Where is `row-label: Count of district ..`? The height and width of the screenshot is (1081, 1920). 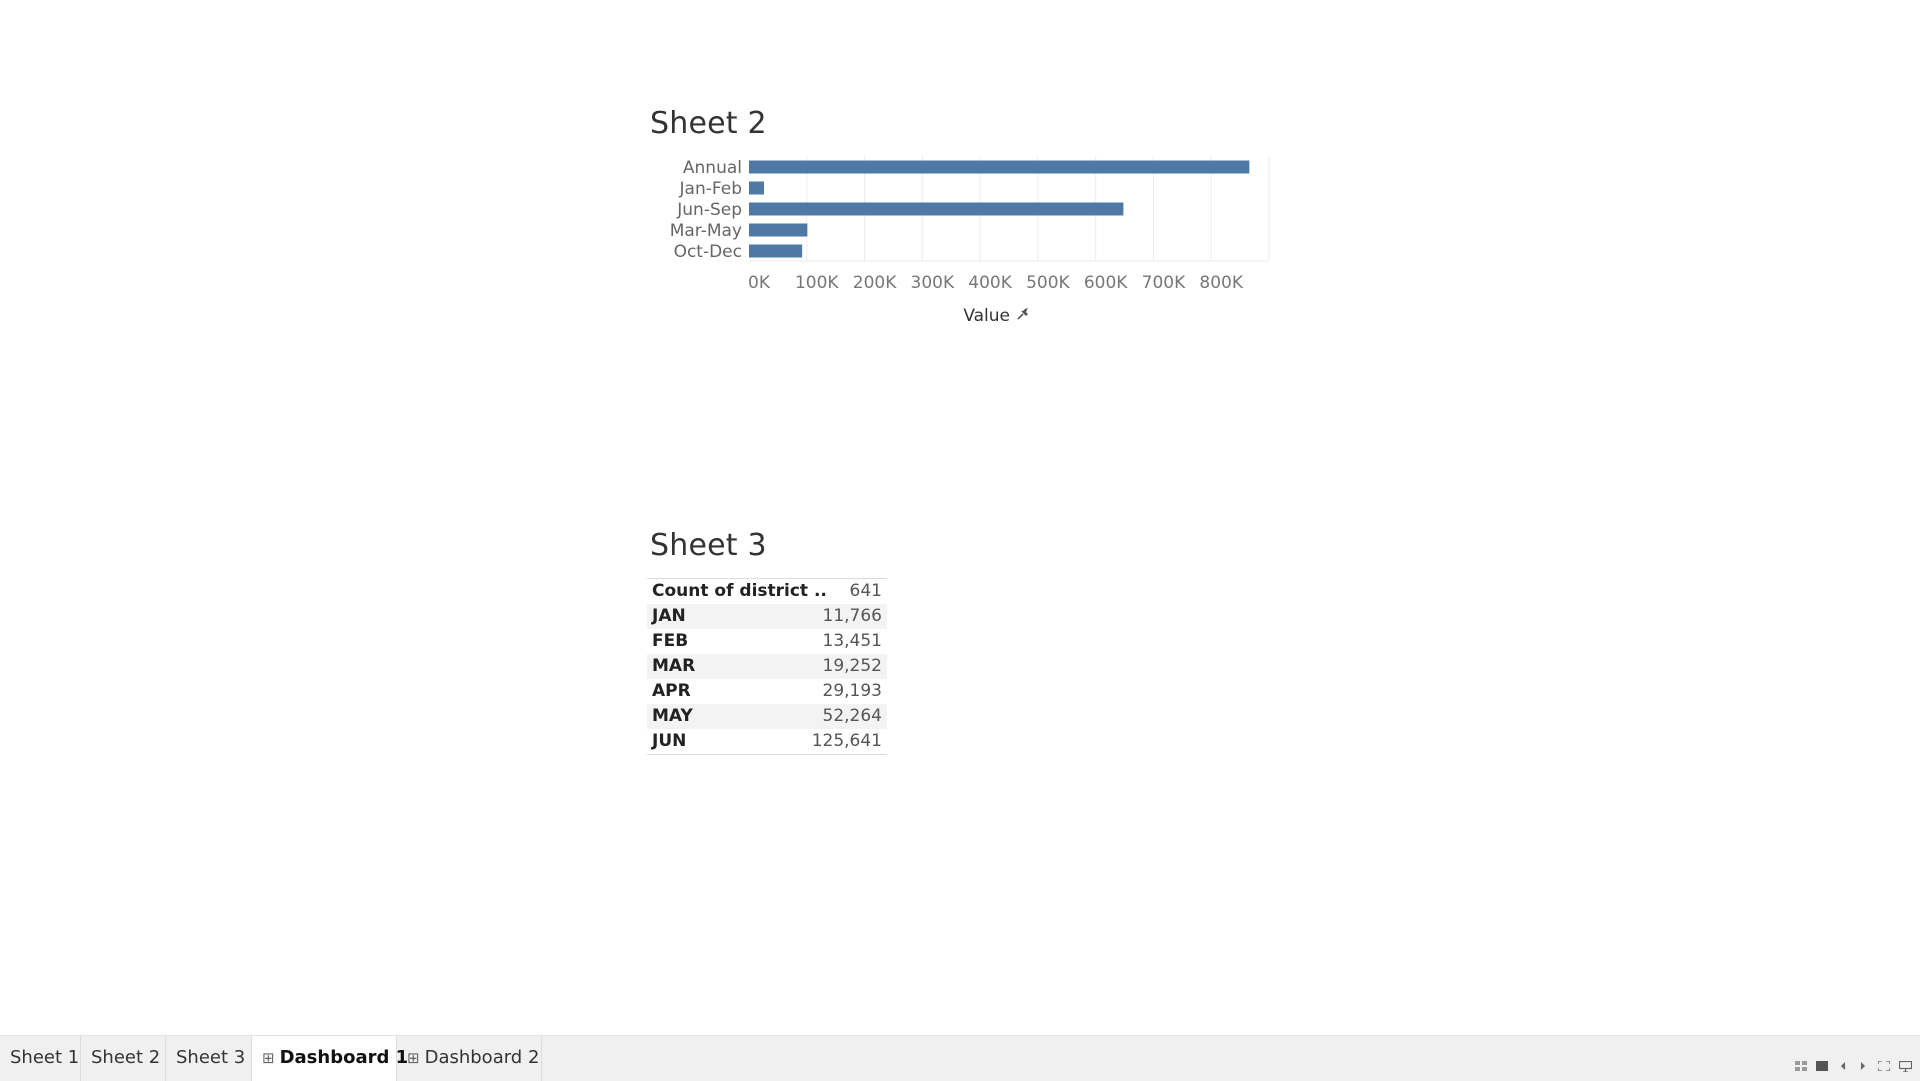
row-label: Count of district .. is located at coordinates (739, 591).